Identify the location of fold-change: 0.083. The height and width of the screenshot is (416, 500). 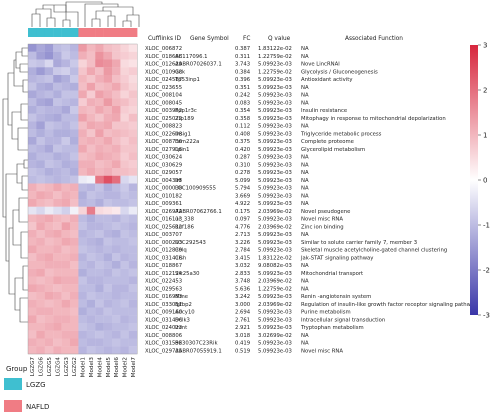
(242, 103).